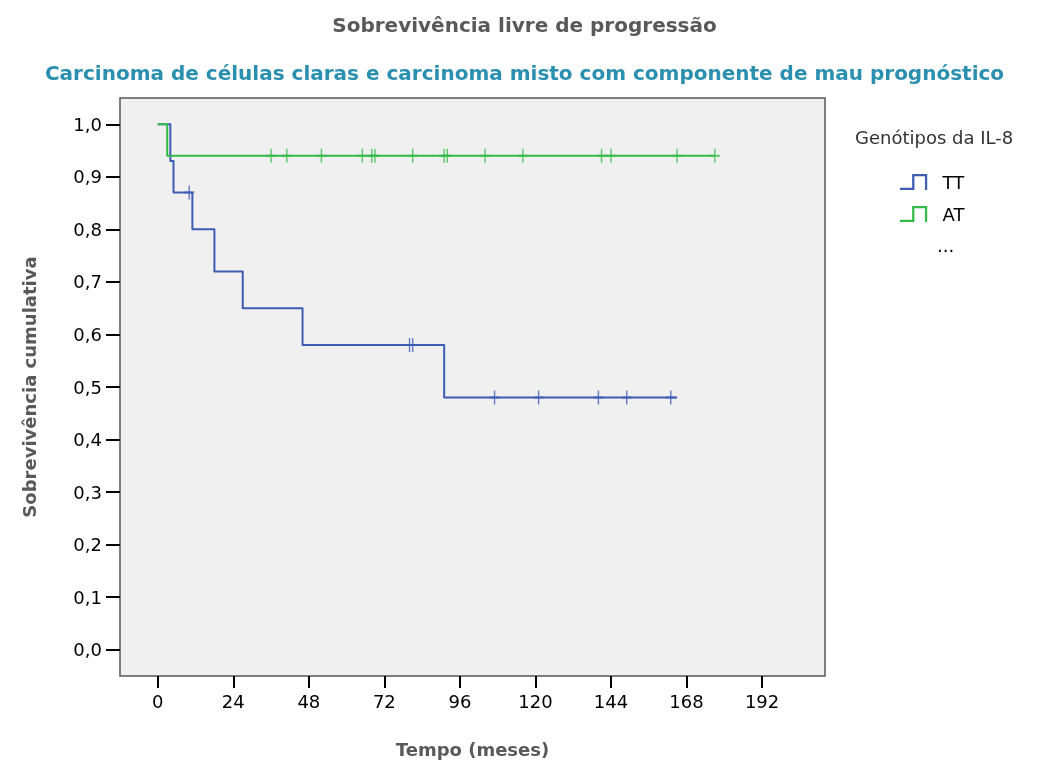 The width and height of the screenshot is (1049, 771). What do you see at coordinates (309, 701) in the screenshot?
I see `x-tick-label: 48` at bounding box center [309, 701].